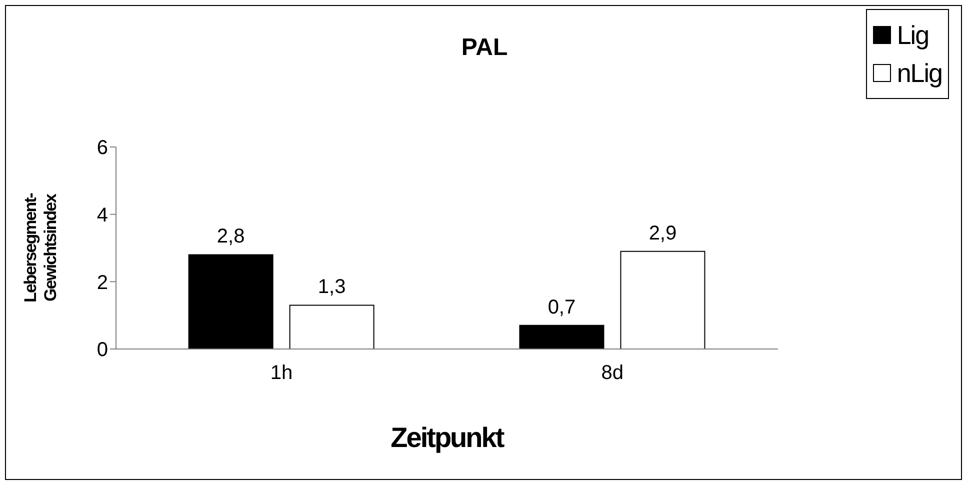  Describe the element at coordinates (40, 247) in the screenshot. I see `y-axis-title: Lebersegment-Gewichtsindex` at that location.